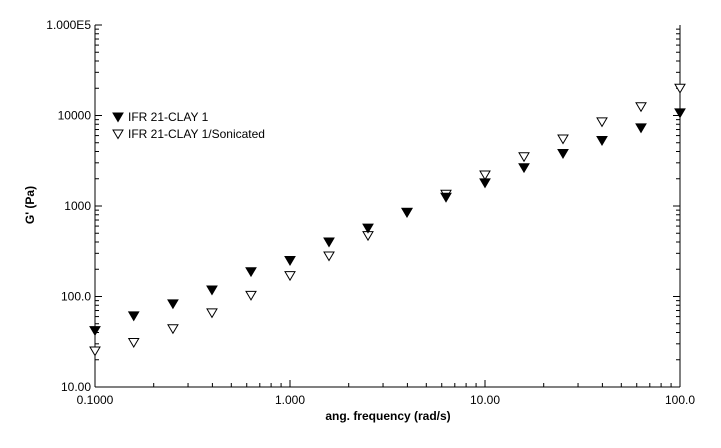  I want to click on legend: IFR 21-CLAY 1 IFR 21-CLAY 1/Sonicated, so click(188, 125).